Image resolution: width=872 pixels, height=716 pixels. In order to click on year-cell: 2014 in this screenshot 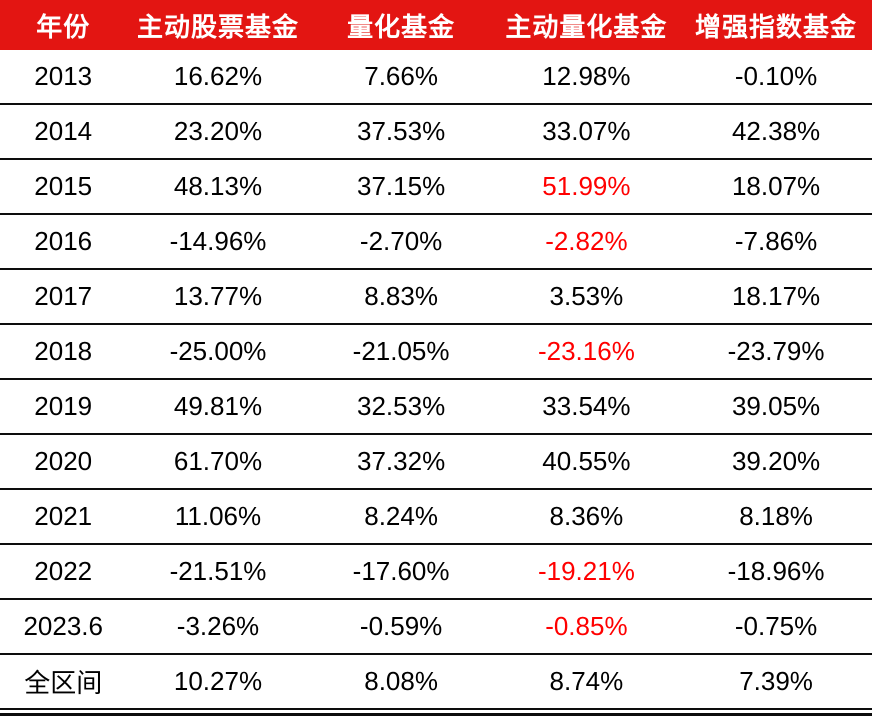, I will do `click(63, 131)`.